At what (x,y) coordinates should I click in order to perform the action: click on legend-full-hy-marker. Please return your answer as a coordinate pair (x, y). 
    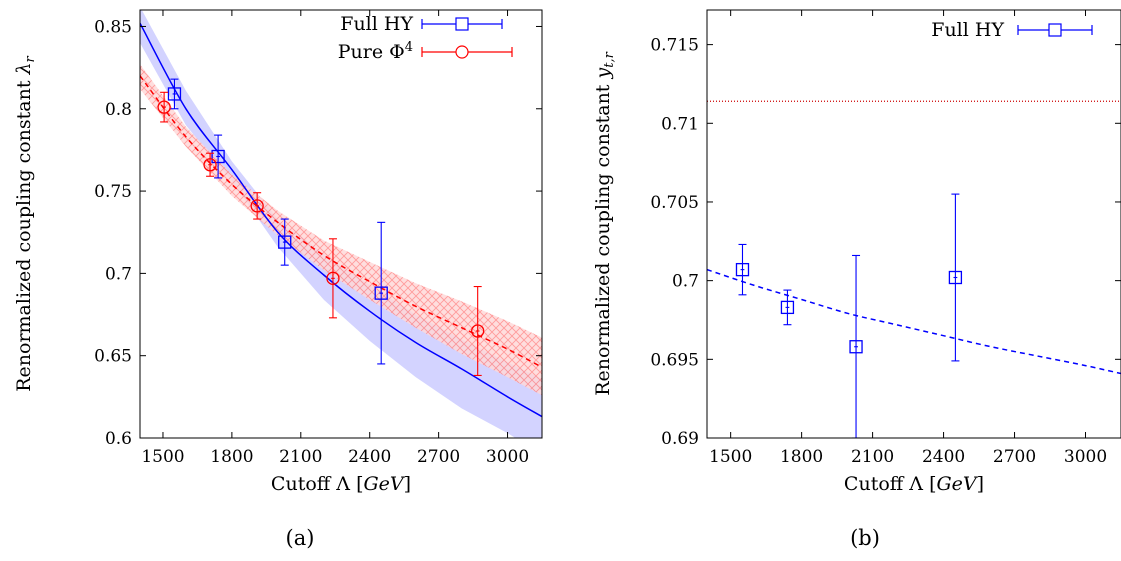
    Looking at the image, I should click on (462, 24).